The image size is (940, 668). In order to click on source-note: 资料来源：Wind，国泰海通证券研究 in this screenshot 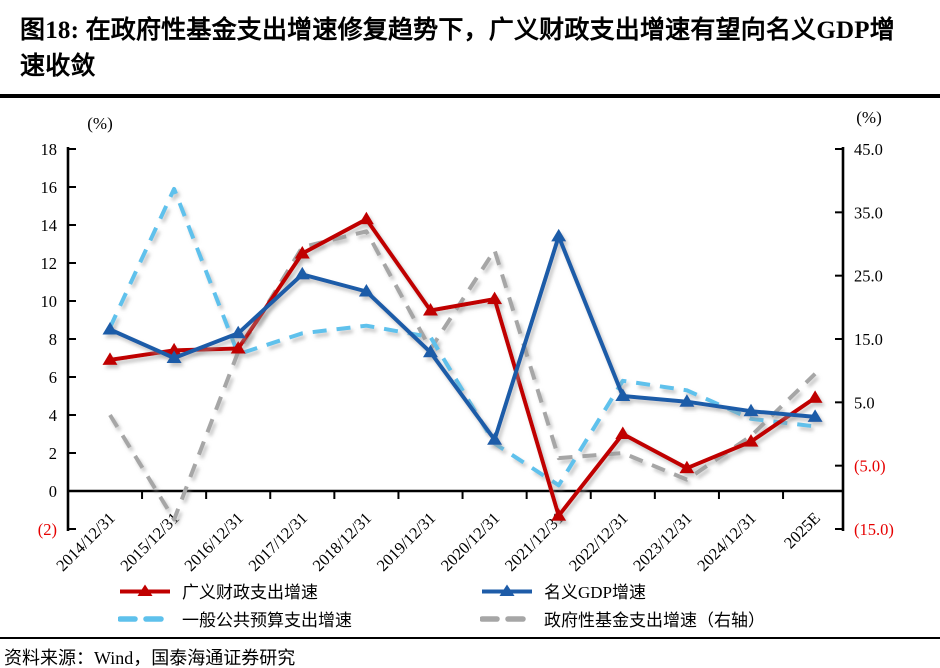, I will do `click(470, 652)`.